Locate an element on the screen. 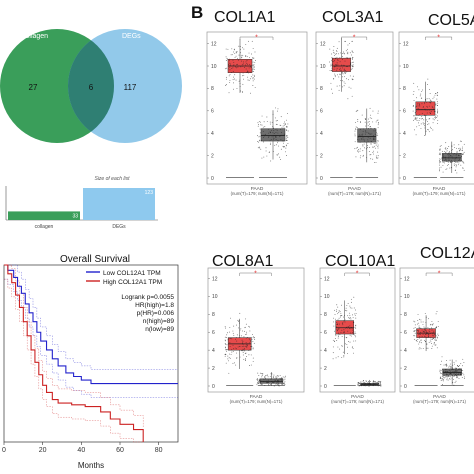  boxplot-cancer-label: PAAD is located at coordinates (257, 189).